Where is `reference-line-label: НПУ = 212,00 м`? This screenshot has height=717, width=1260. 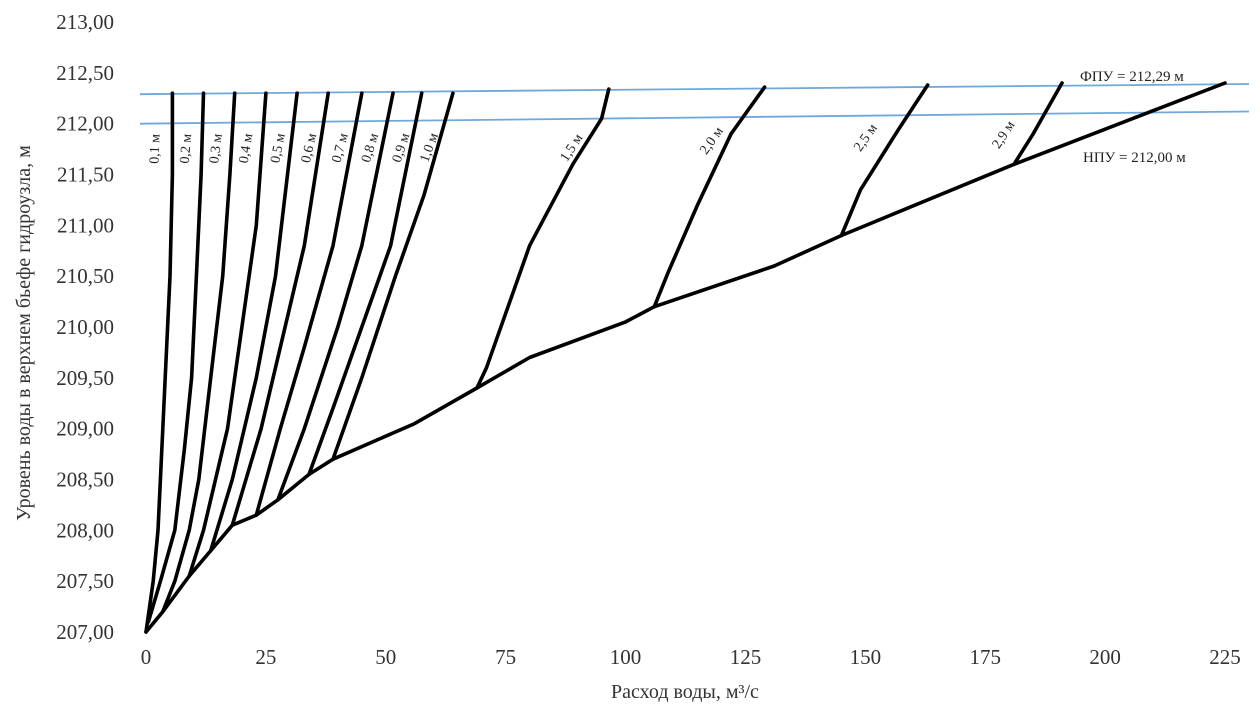
reference-line-label: НПУ = 212,00 м is located at coordinates (1134, 158).